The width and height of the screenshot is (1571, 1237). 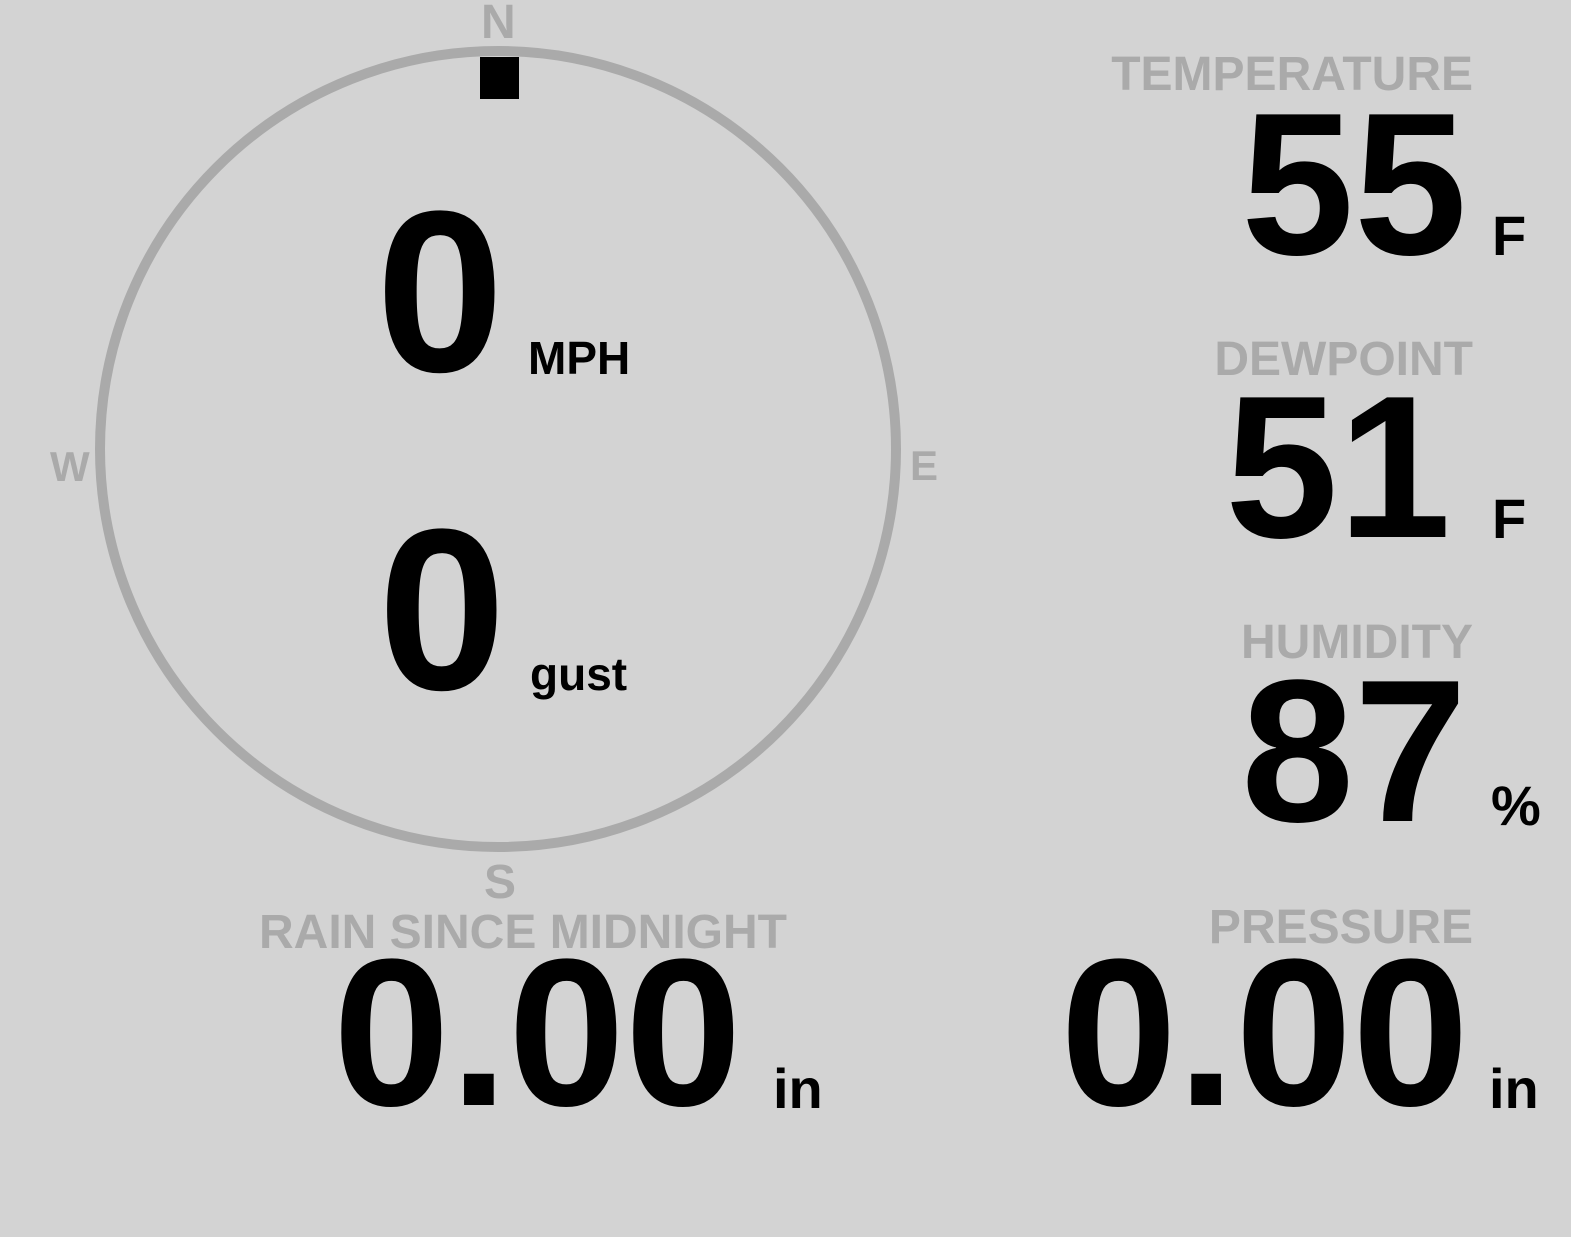 I want to click on rain-unit: in, so click(x=798, y=1088).